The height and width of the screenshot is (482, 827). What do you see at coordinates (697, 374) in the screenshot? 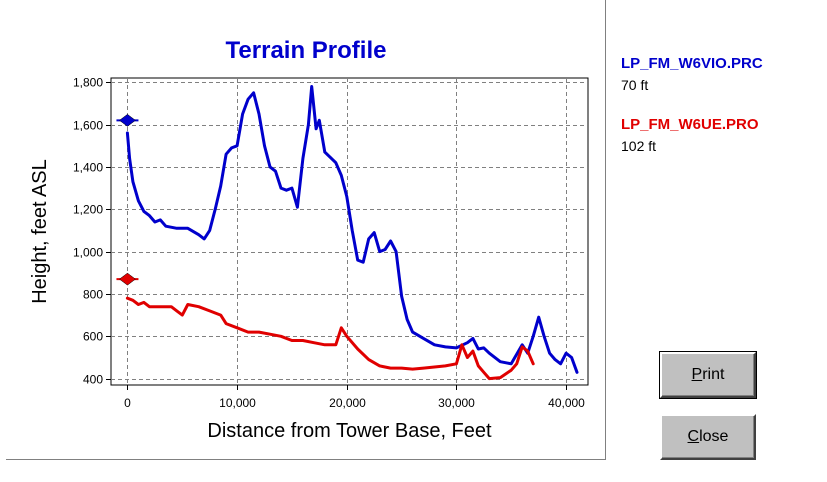
I see `print-label-key: P` at bounding box center [697, 374].